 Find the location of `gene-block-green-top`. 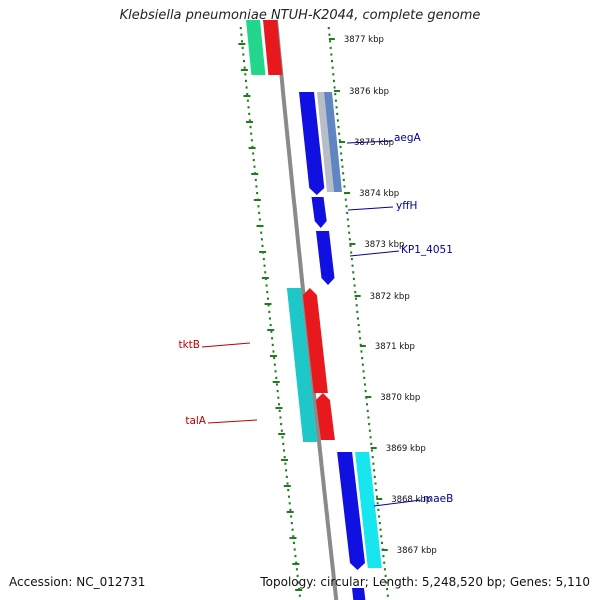

gene-block-green-top is located at coordinates (256, 47).